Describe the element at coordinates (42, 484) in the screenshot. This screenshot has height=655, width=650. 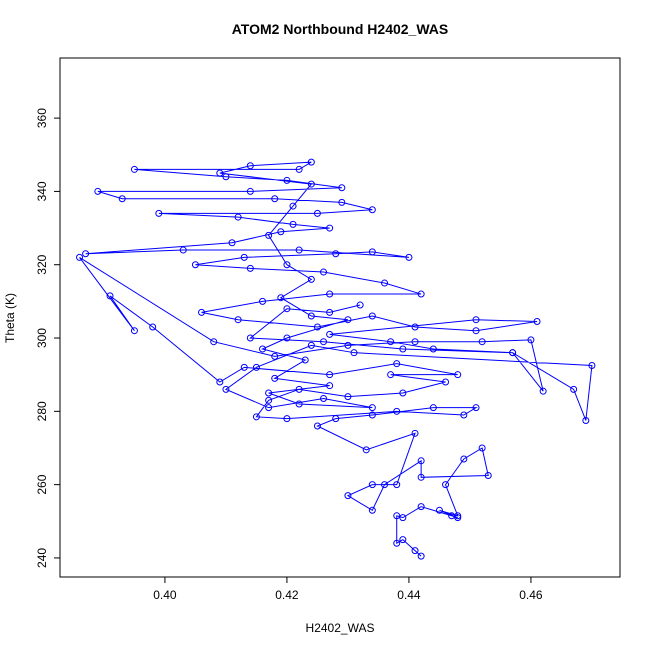
I see `y-tick-label: 260` at that location.